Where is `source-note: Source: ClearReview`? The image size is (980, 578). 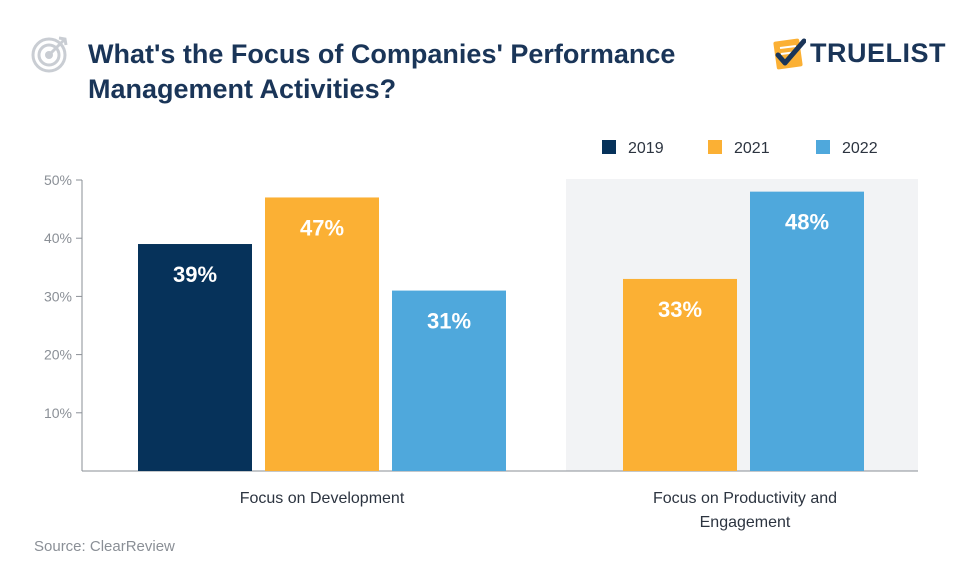 source-note: Source: ClearReview is located at coordinates (104, 546).